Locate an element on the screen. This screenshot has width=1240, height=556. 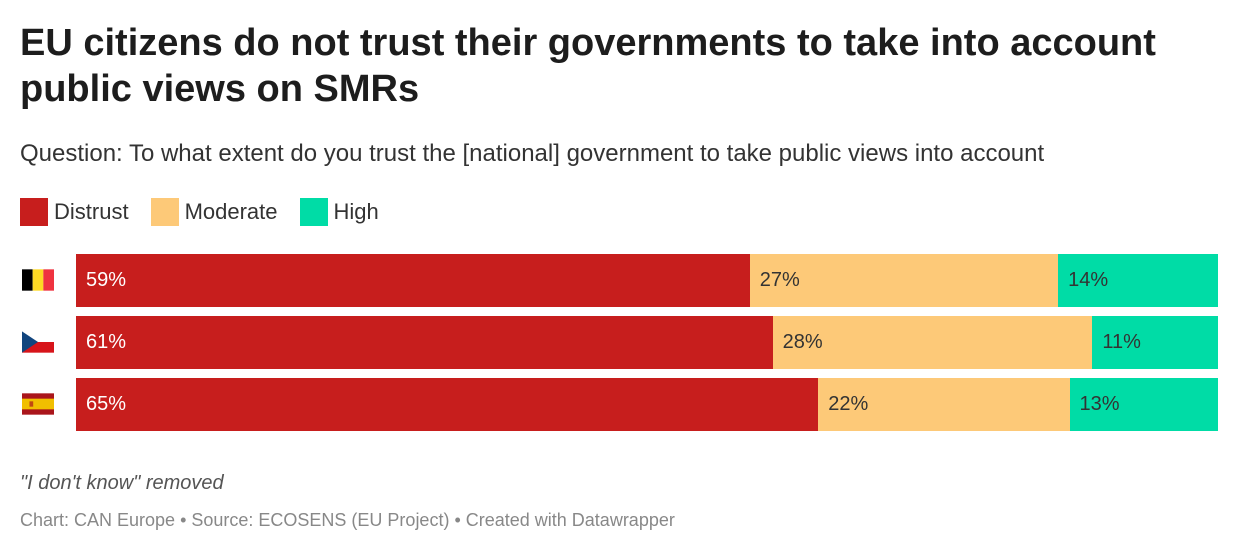
chart-note: "I don't know" removed is located at coordinates (122, 483).